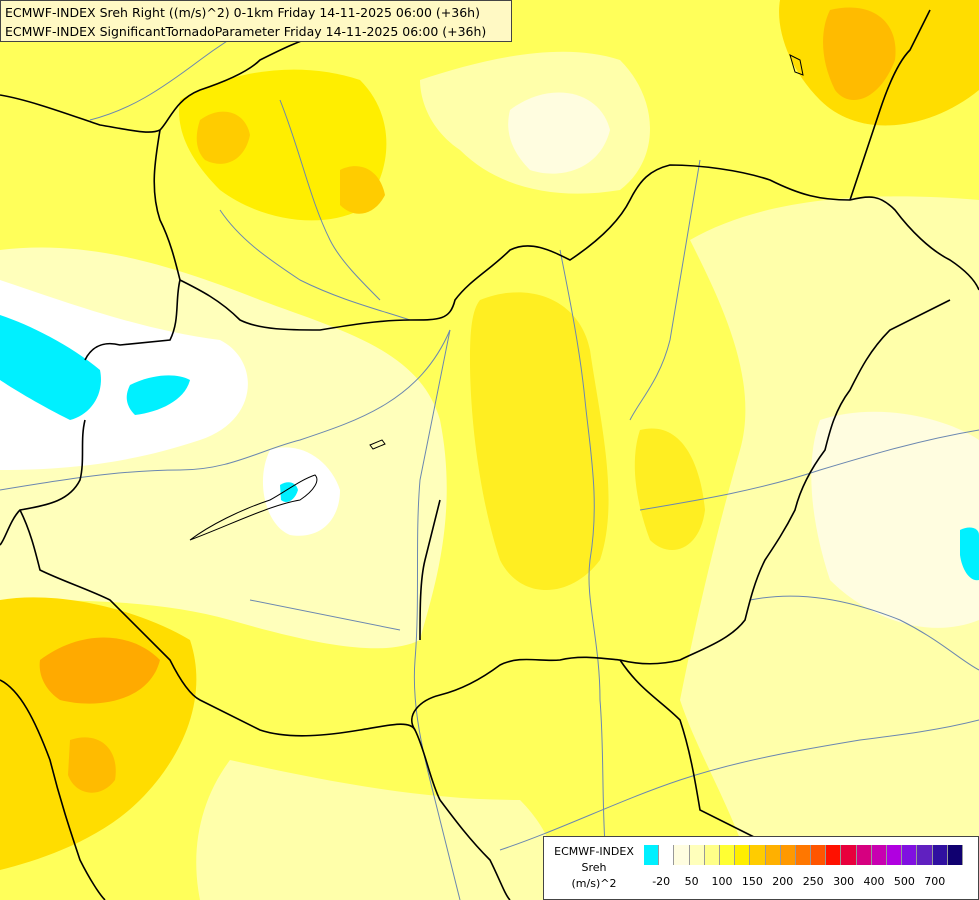  Describe the element at coordinates (539, 441) in the screenshot. I see `gold-field-center` at that location.